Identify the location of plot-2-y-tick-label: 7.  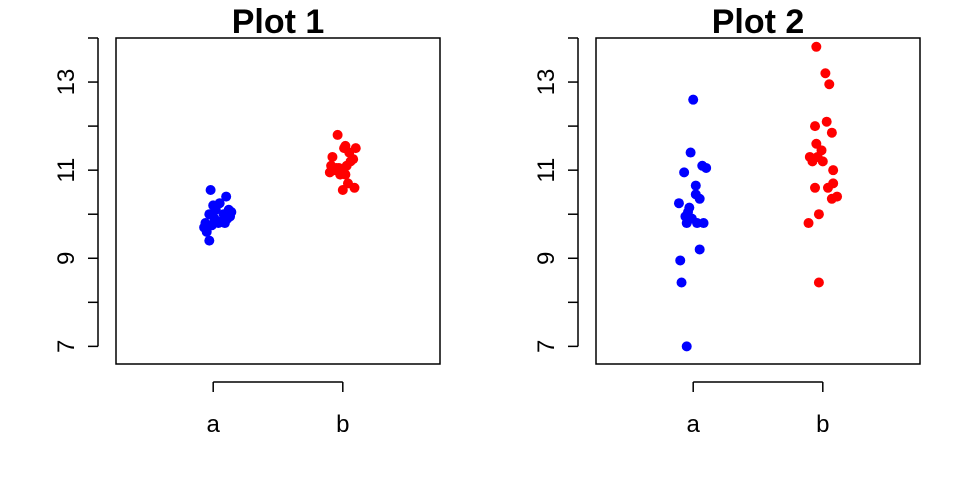
(546, 346).